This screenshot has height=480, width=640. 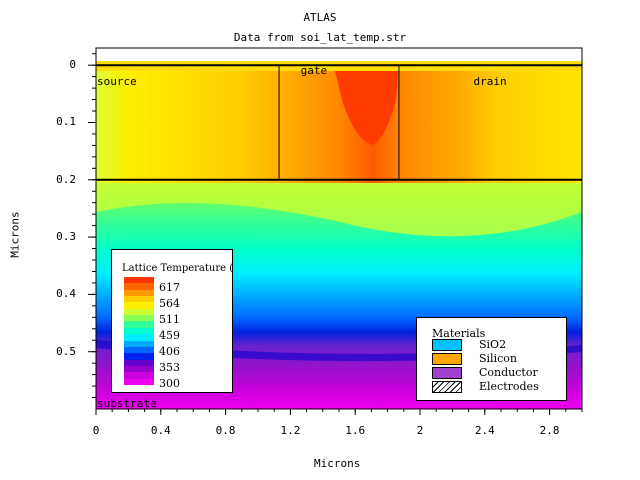 What do you see at coordinates (320, 17) in the screenshot?
I see `chart-title: ATLAS` at bounding box center [320, 17].